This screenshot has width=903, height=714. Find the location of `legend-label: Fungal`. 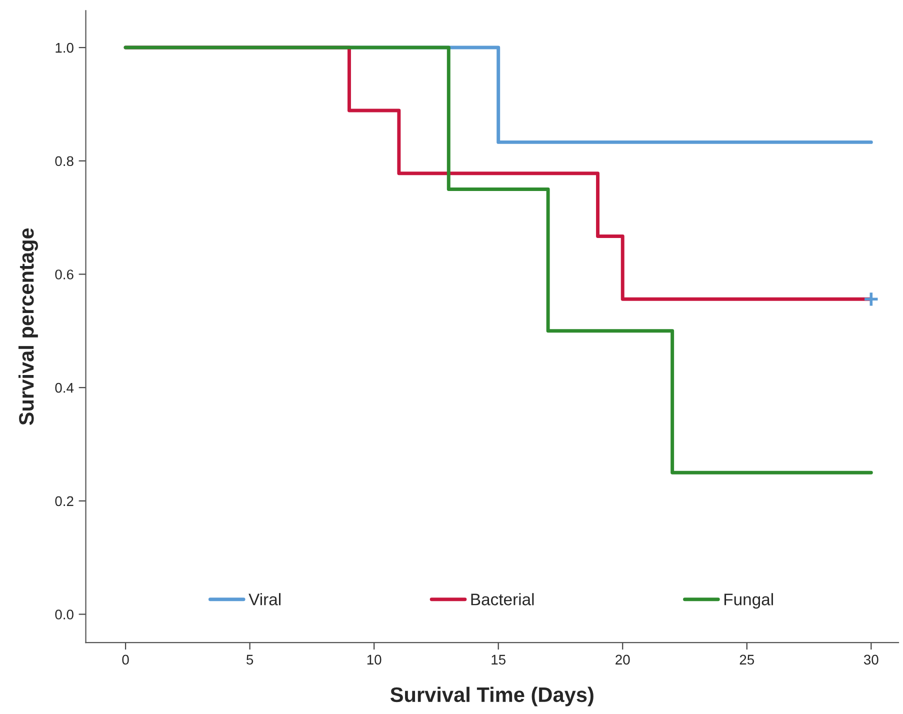

legend-label: Fungal is located at coordinates (748, 601).